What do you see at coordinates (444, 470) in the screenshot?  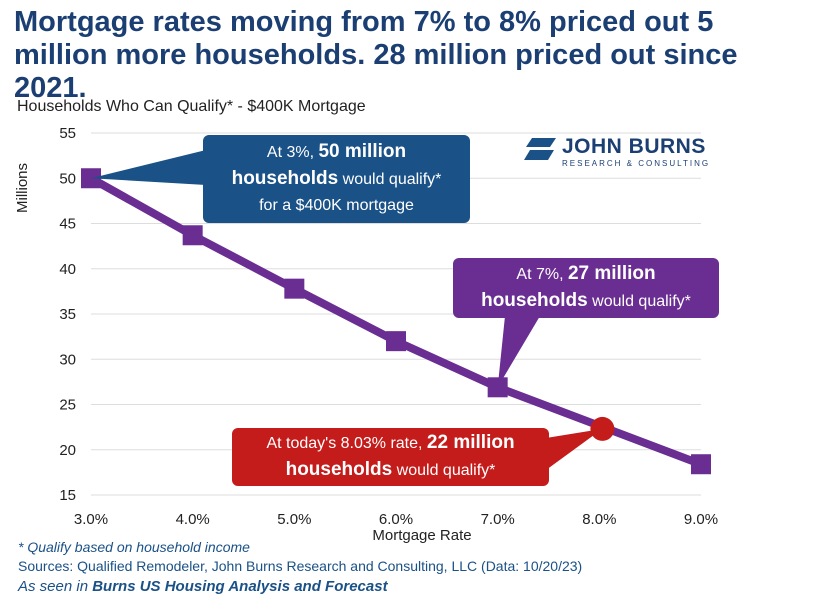 I see `callout-8-qualify: would qualify*` at bounding box center [444, 470].